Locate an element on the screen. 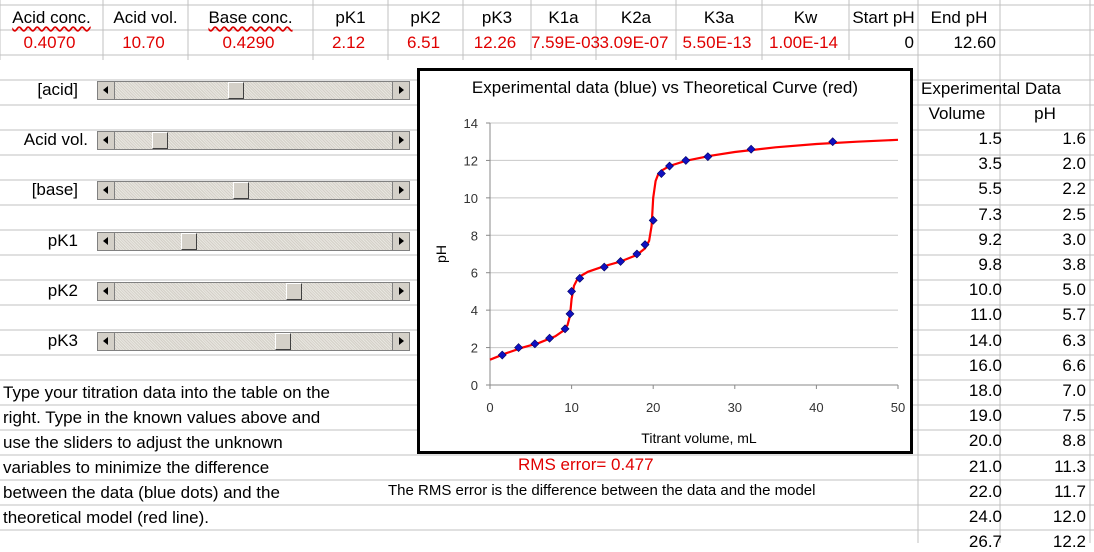 The width and height of the screenshot is (1094, 552). table-row-ph: 6.3 is located at coordinates (1074, 340).